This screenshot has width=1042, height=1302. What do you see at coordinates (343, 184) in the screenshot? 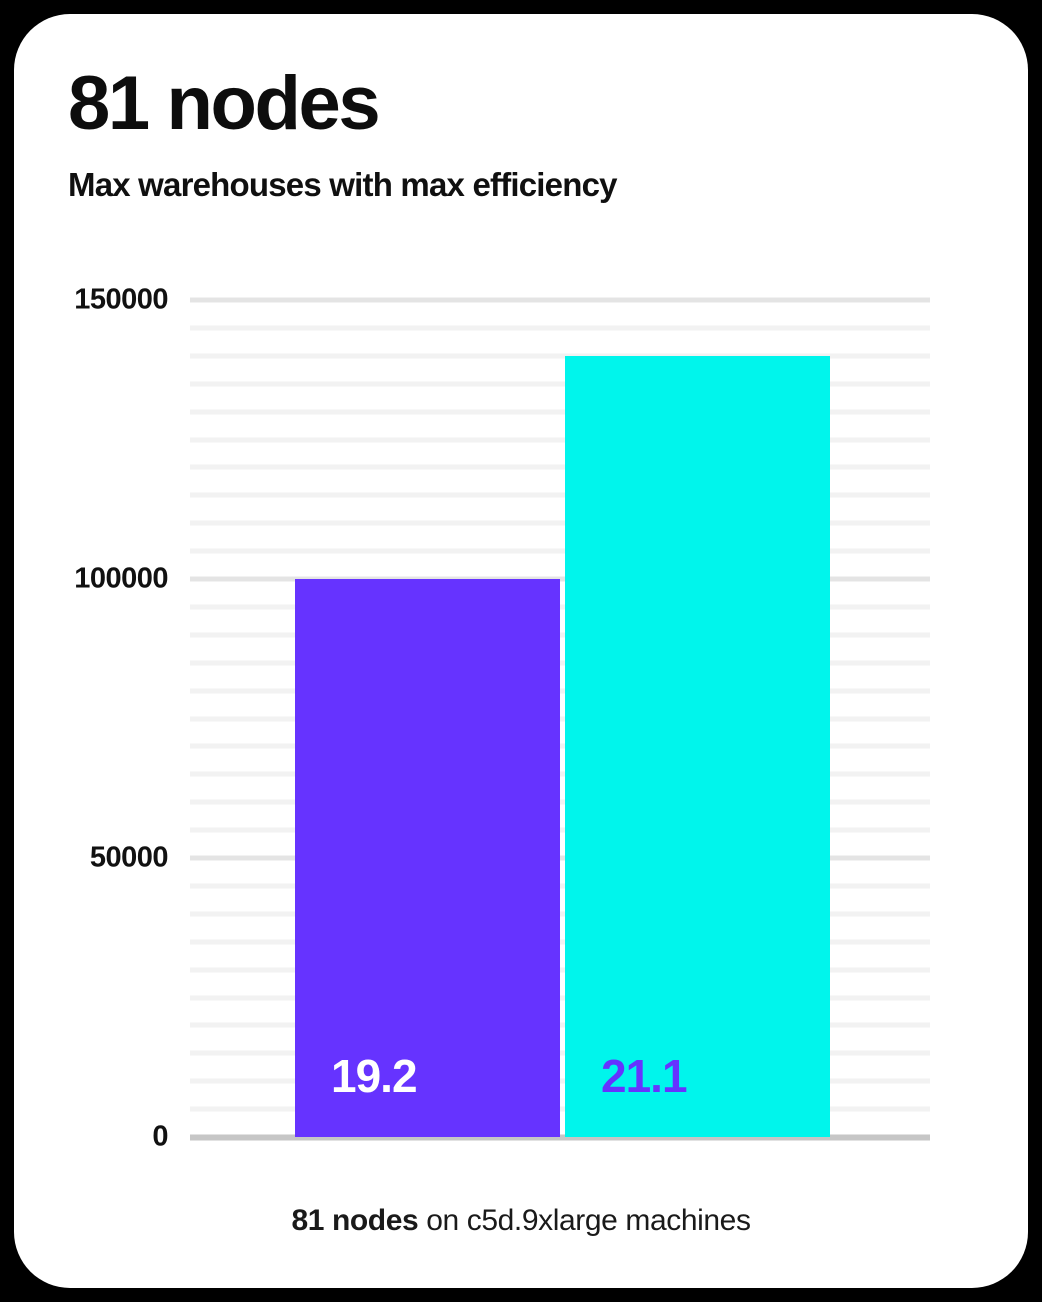
I see `chart-subtitle: Max warehouses with max efficiency` at bounding box center [343, 184].